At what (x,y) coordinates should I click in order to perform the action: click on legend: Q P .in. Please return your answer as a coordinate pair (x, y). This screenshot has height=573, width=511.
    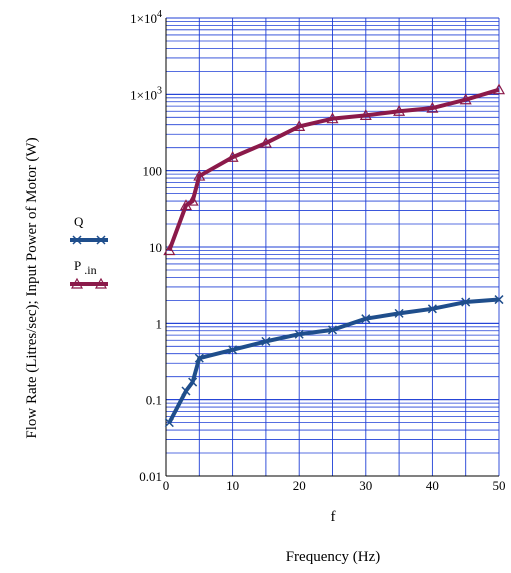
    Looking at the image, I should click on (89, 251).